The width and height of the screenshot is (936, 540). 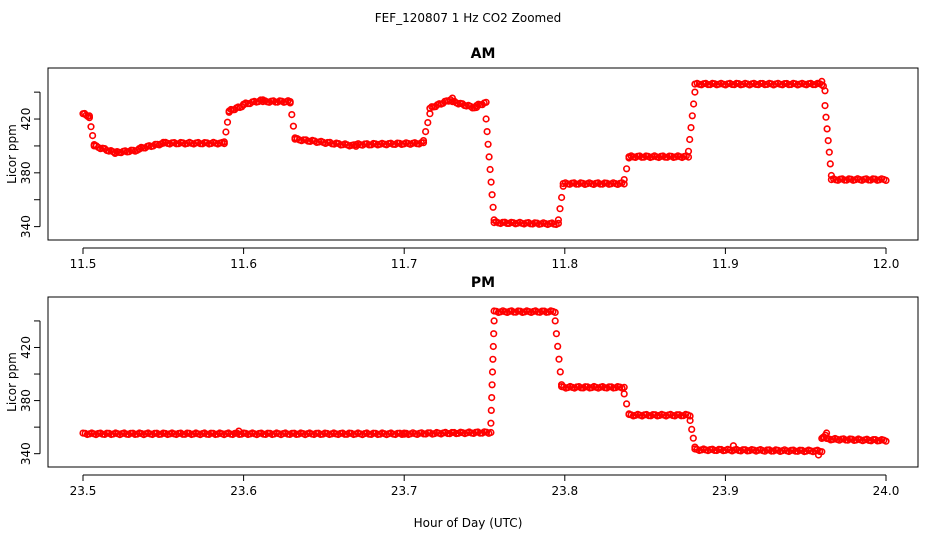 I want to click on panel-title: AM, so click(x=483, y=54).